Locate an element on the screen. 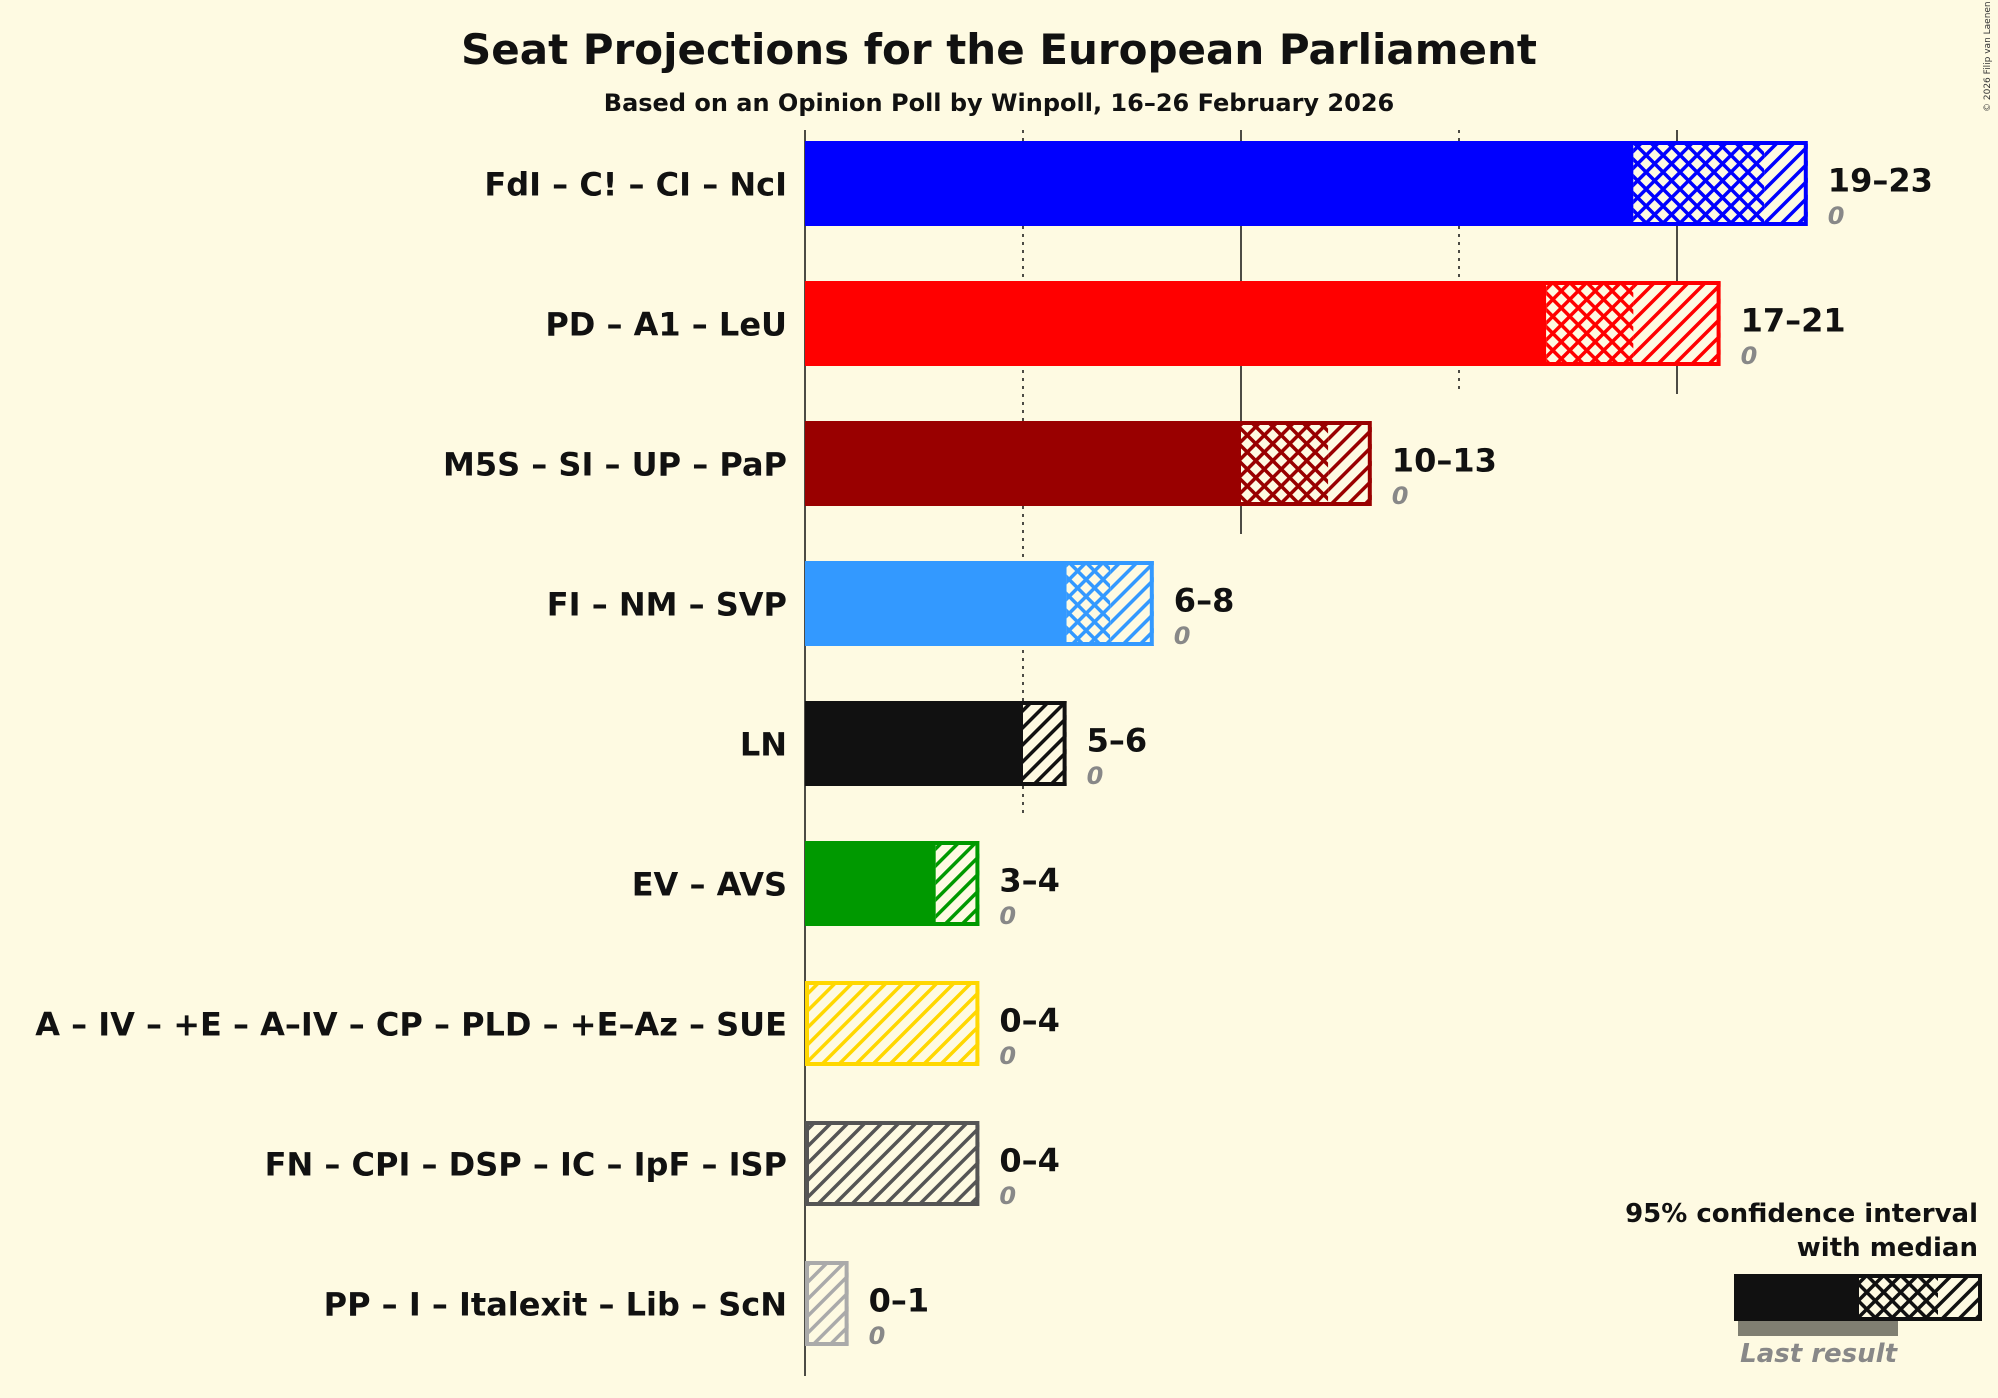 Image resolution: width=1998 pixels, height=1398 pixels. bar-row: FdI – C! – CI – NcI 19–230 is located at coordinates (1208, 185).